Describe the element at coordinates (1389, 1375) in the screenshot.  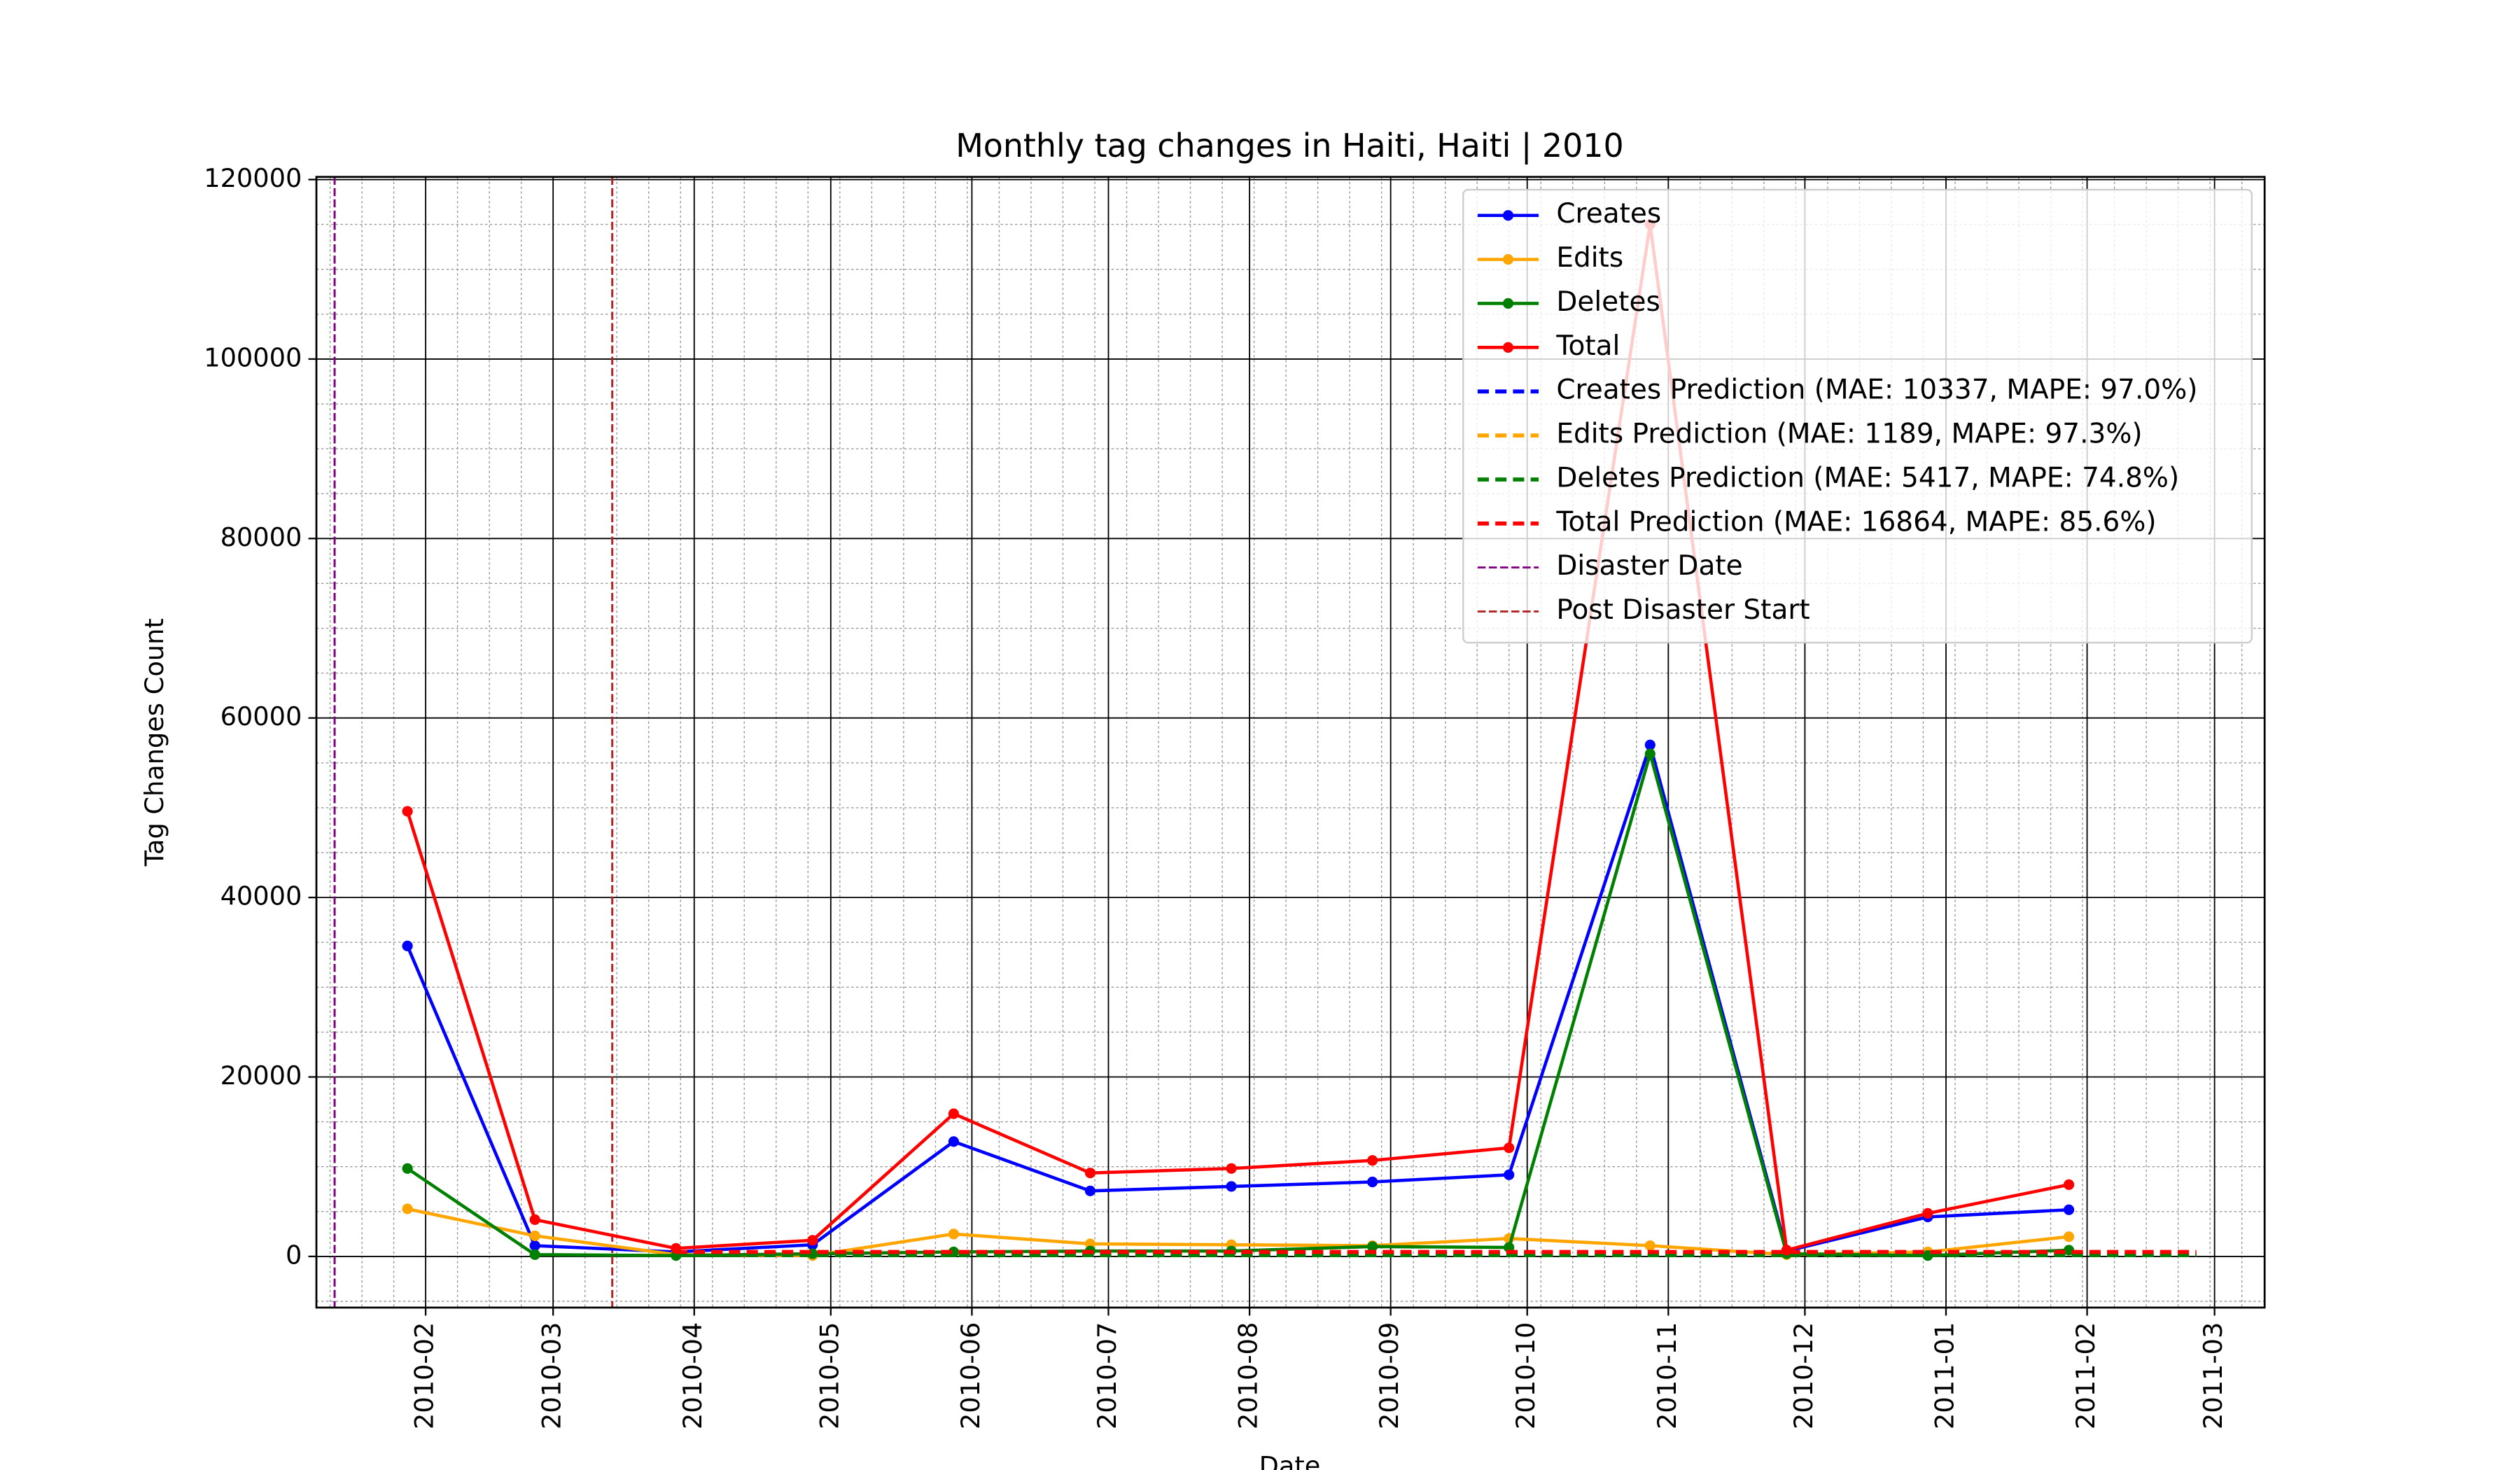
I see `x-tick-label: 2010-09` at that location.